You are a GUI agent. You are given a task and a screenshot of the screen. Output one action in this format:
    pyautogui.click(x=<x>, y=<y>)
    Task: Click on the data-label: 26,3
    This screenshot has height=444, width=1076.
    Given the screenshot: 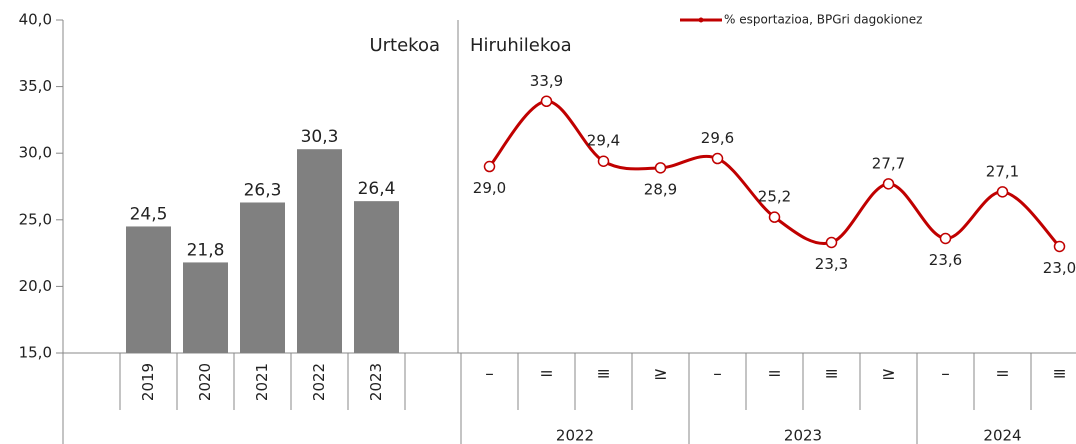 What is the action you would take?
    pyautogui.click(x=263, y=190)
    